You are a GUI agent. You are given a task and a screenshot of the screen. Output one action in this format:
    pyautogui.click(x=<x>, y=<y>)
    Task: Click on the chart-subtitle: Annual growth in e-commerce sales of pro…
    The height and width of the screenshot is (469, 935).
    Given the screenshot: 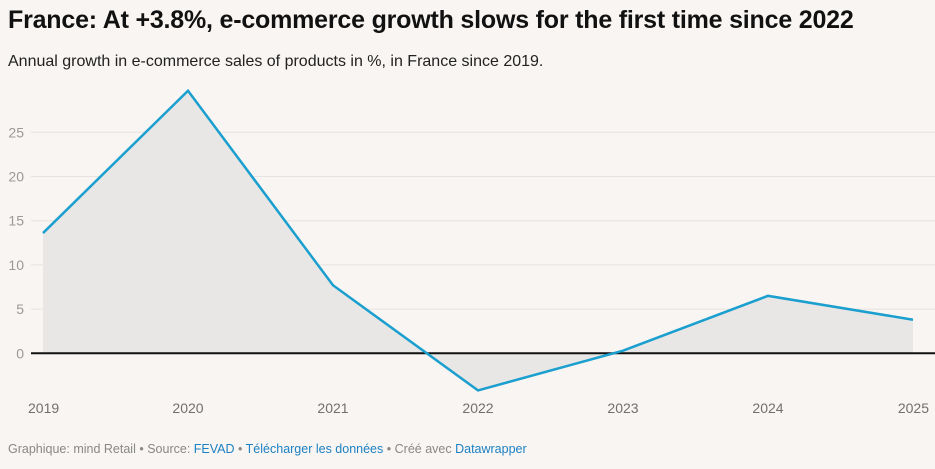 What is the action you would take?
    pyautogui.click(x=276, y=61)
    